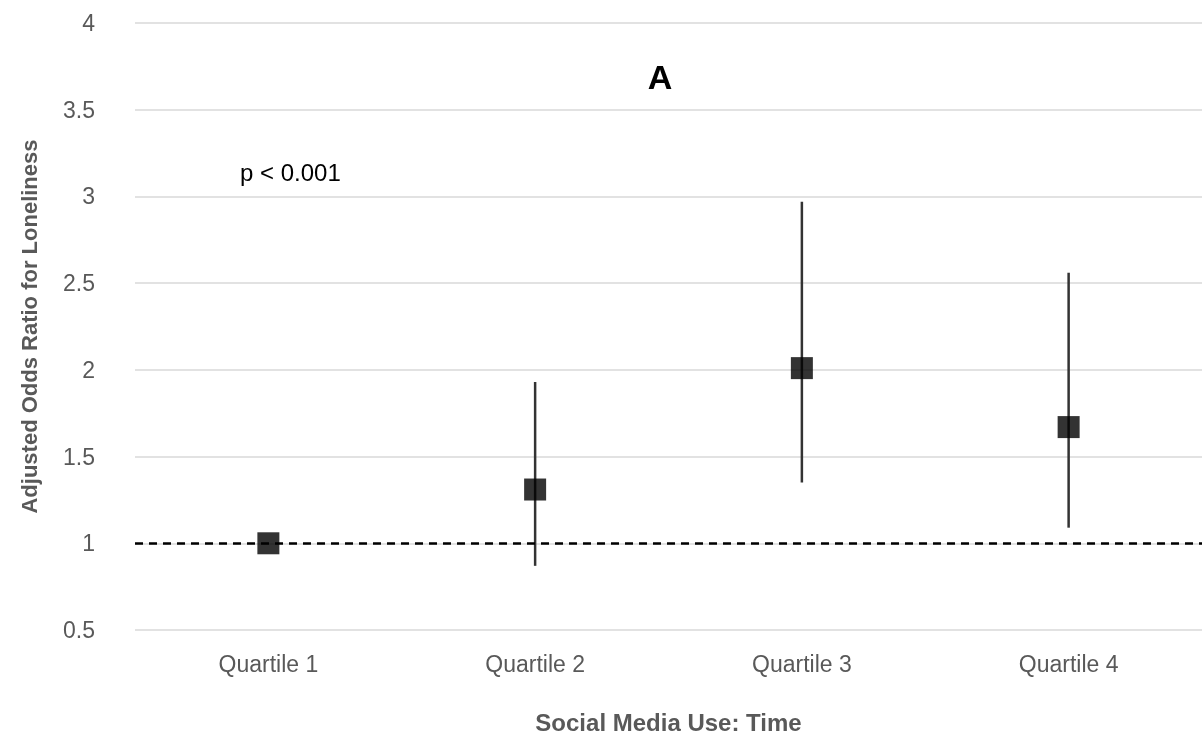  Describe the element at coordinates (660, 77) in the screenshot. I see `text: A` at that location.